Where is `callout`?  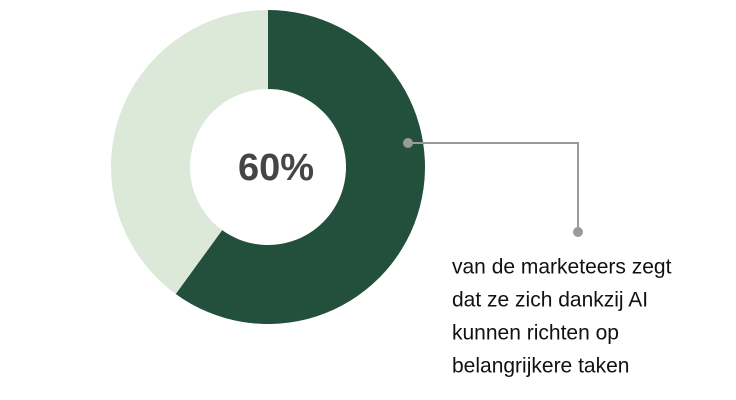 callout is located at coordinates (493, 187).